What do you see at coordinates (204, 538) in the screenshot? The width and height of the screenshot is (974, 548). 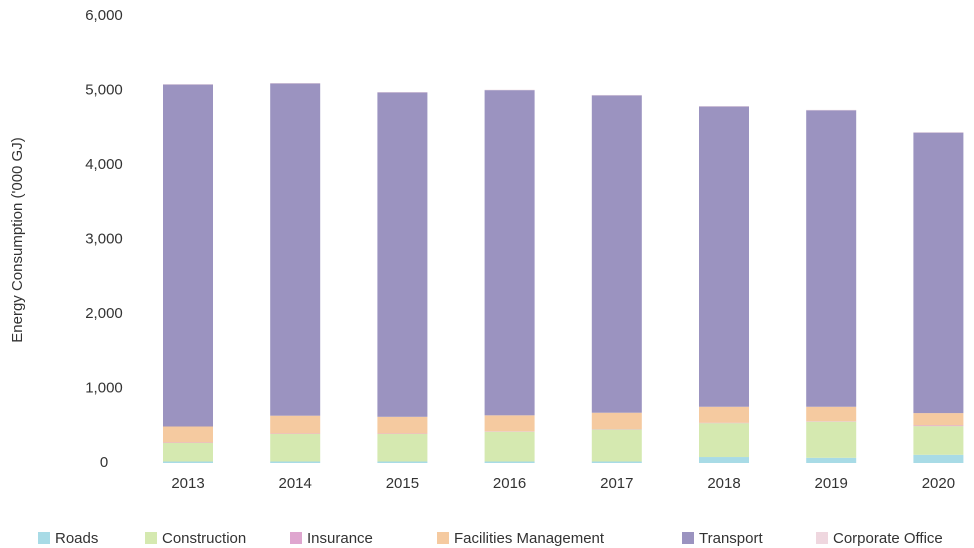 I see `legend-label: Construction` at bounding box center [204, 538].